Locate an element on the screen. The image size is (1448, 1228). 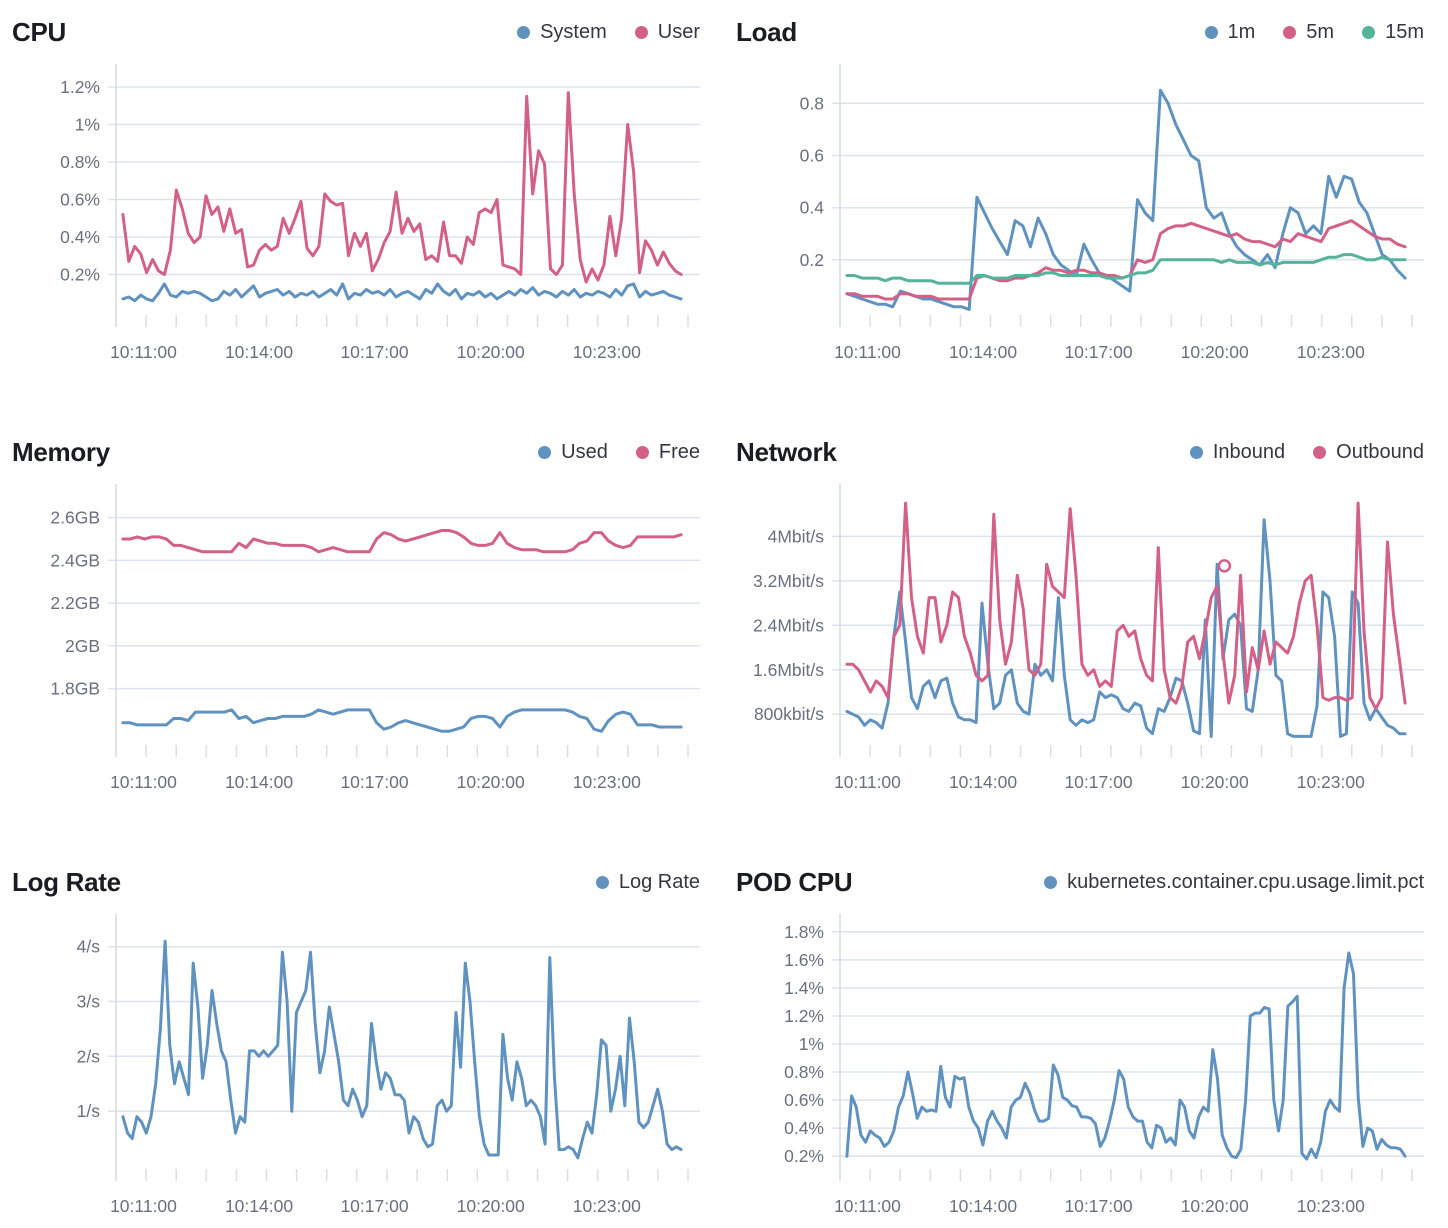
panel-title-memory: Memory is located at coordinates (61, 451).